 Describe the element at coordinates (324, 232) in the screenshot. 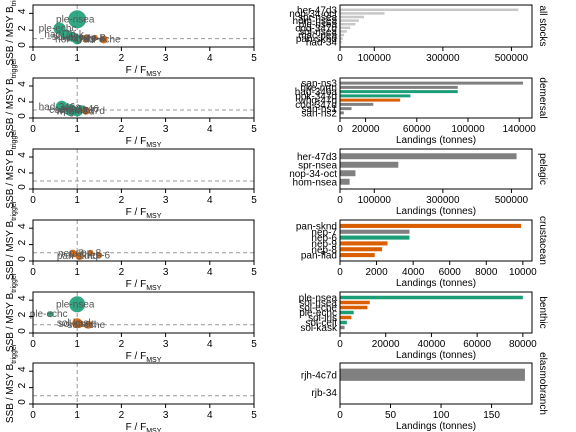

I see `stock-label: nep-7` at that location.